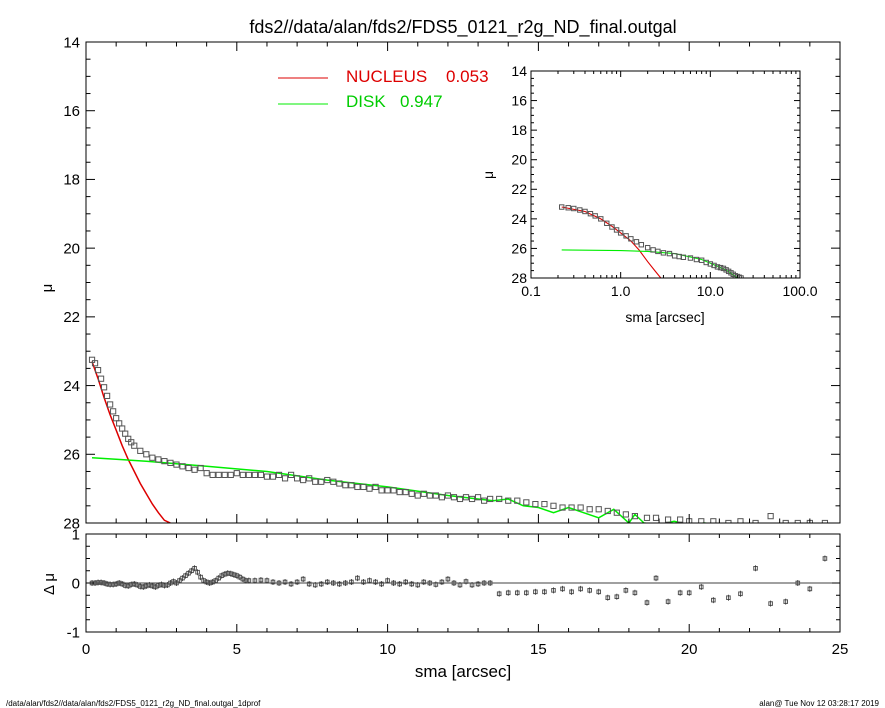  I want to click on y-tick-label: 28, so click(71, 523).